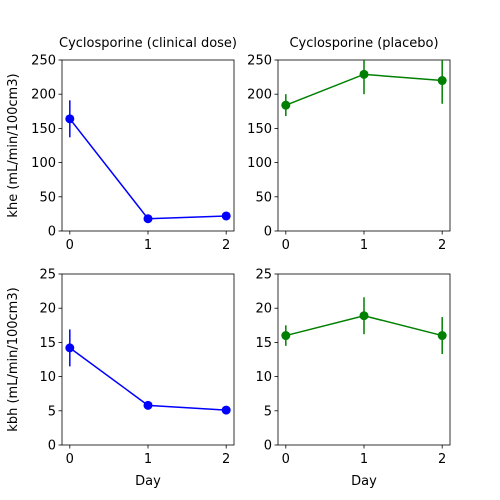 Image resolution: width=500 pixels, height=500 pixels. I want to click on y-axis-label: kbh (mL/min/100cm3), so click(13, 359).